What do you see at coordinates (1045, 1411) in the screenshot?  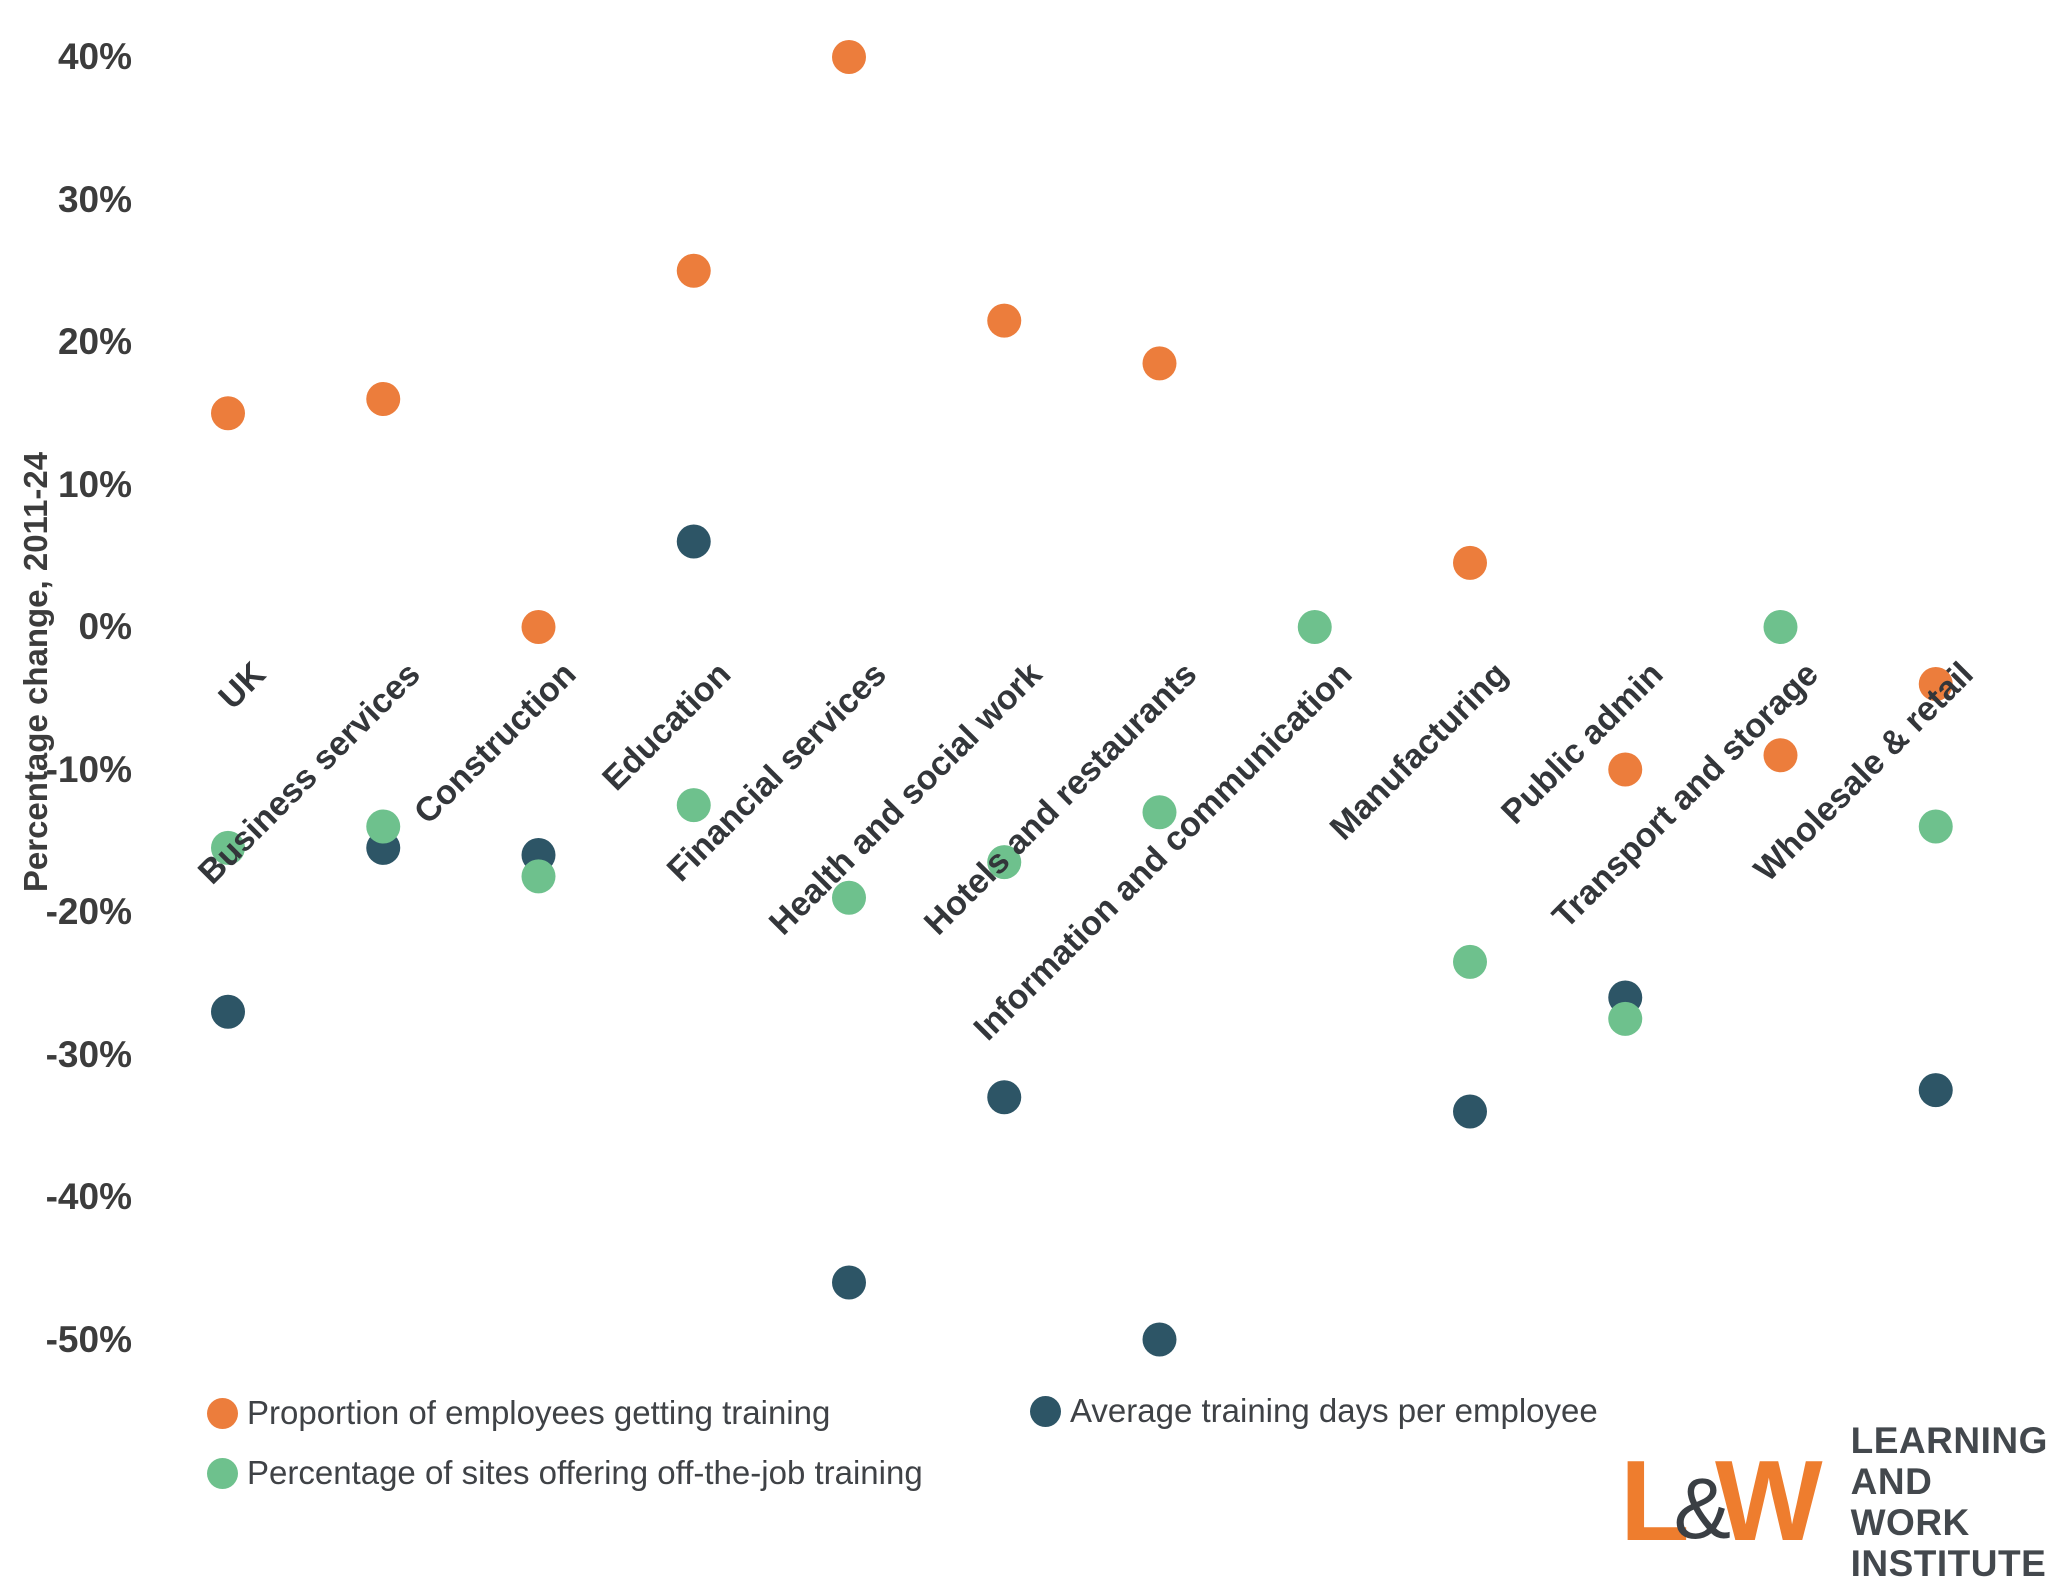 I see `legend-marker-teal-icon` at bounding box center [1045, 1411].